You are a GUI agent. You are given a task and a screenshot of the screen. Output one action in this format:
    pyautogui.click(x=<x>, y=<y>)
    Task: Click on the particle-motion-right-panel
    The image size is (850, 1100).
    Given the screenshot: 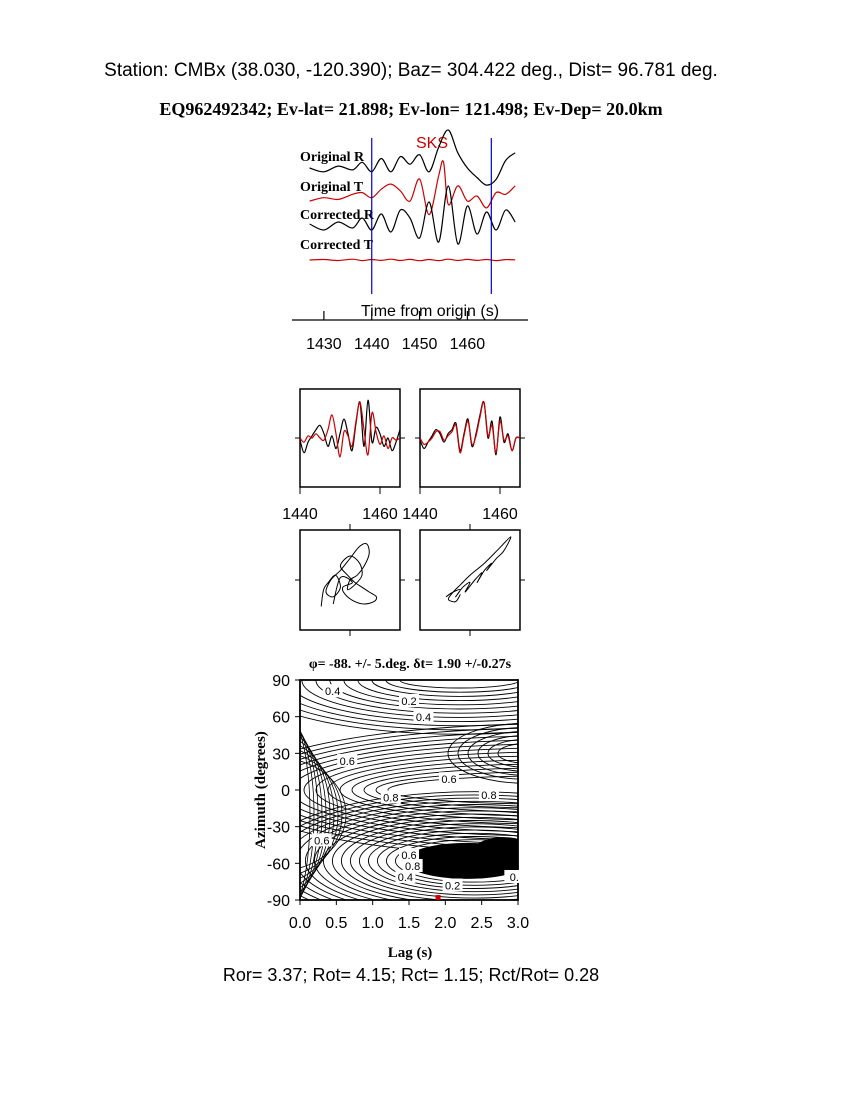 What is the action you would take?
    pyautogui.click(x=470, y=580)
    